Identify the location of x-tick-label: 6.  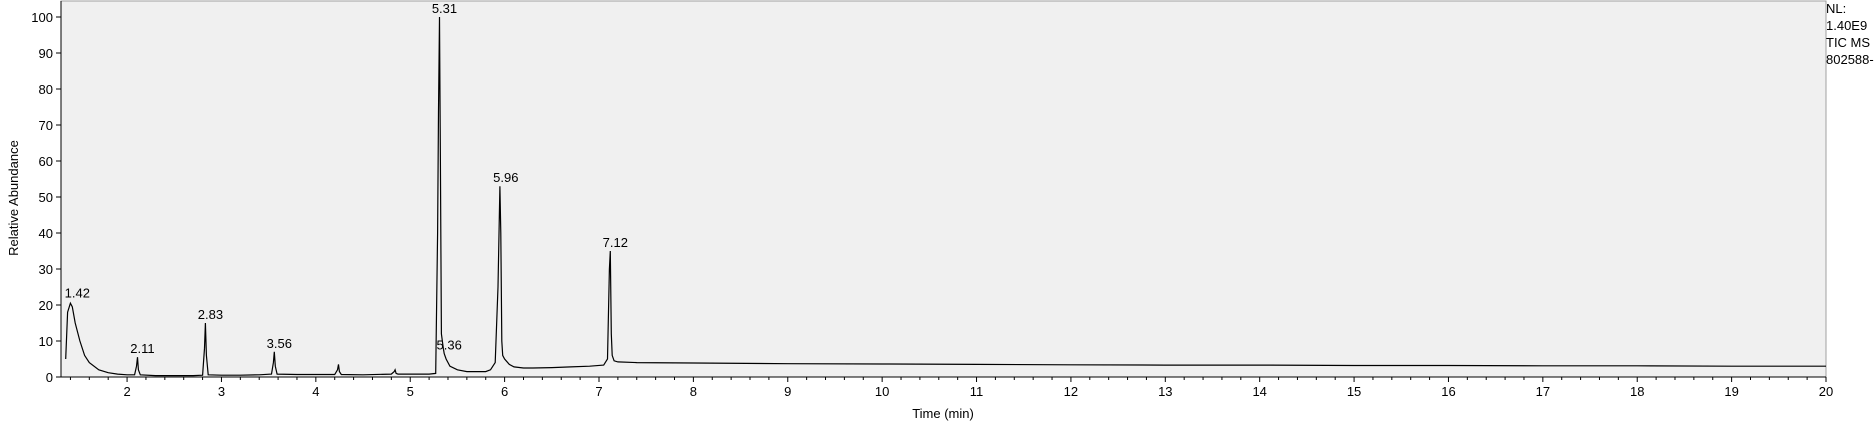
(504, 391).